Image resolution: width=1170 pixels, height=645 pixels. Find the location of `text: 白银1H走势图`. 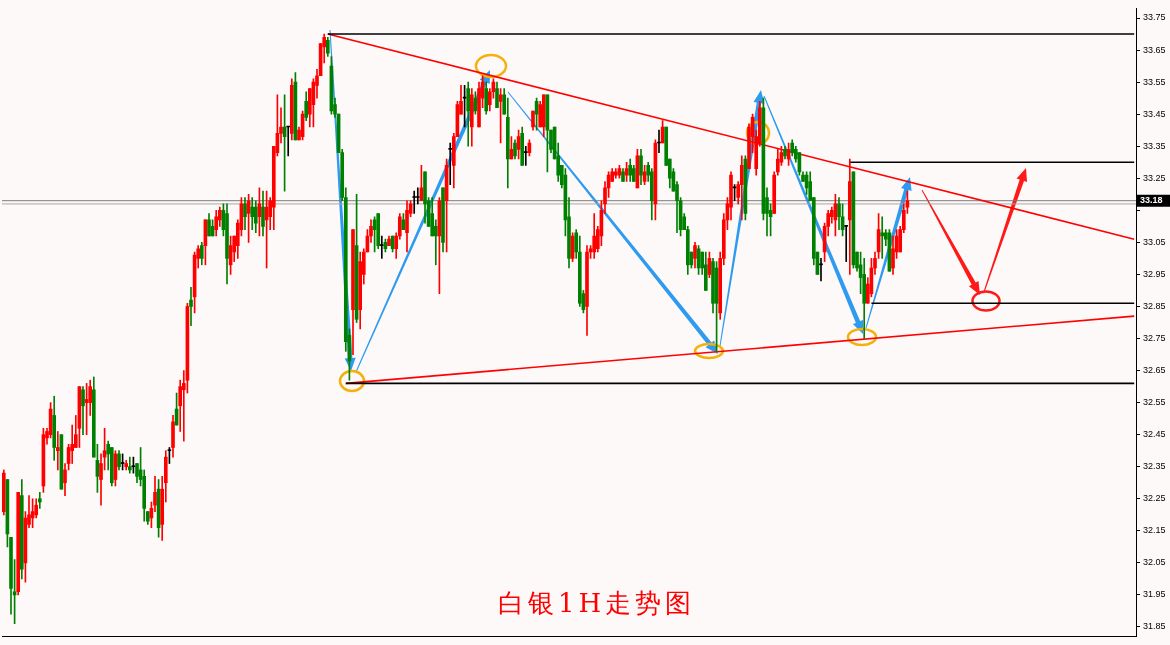

text: 白银1H走势图 is located at coordinates (597, 604).